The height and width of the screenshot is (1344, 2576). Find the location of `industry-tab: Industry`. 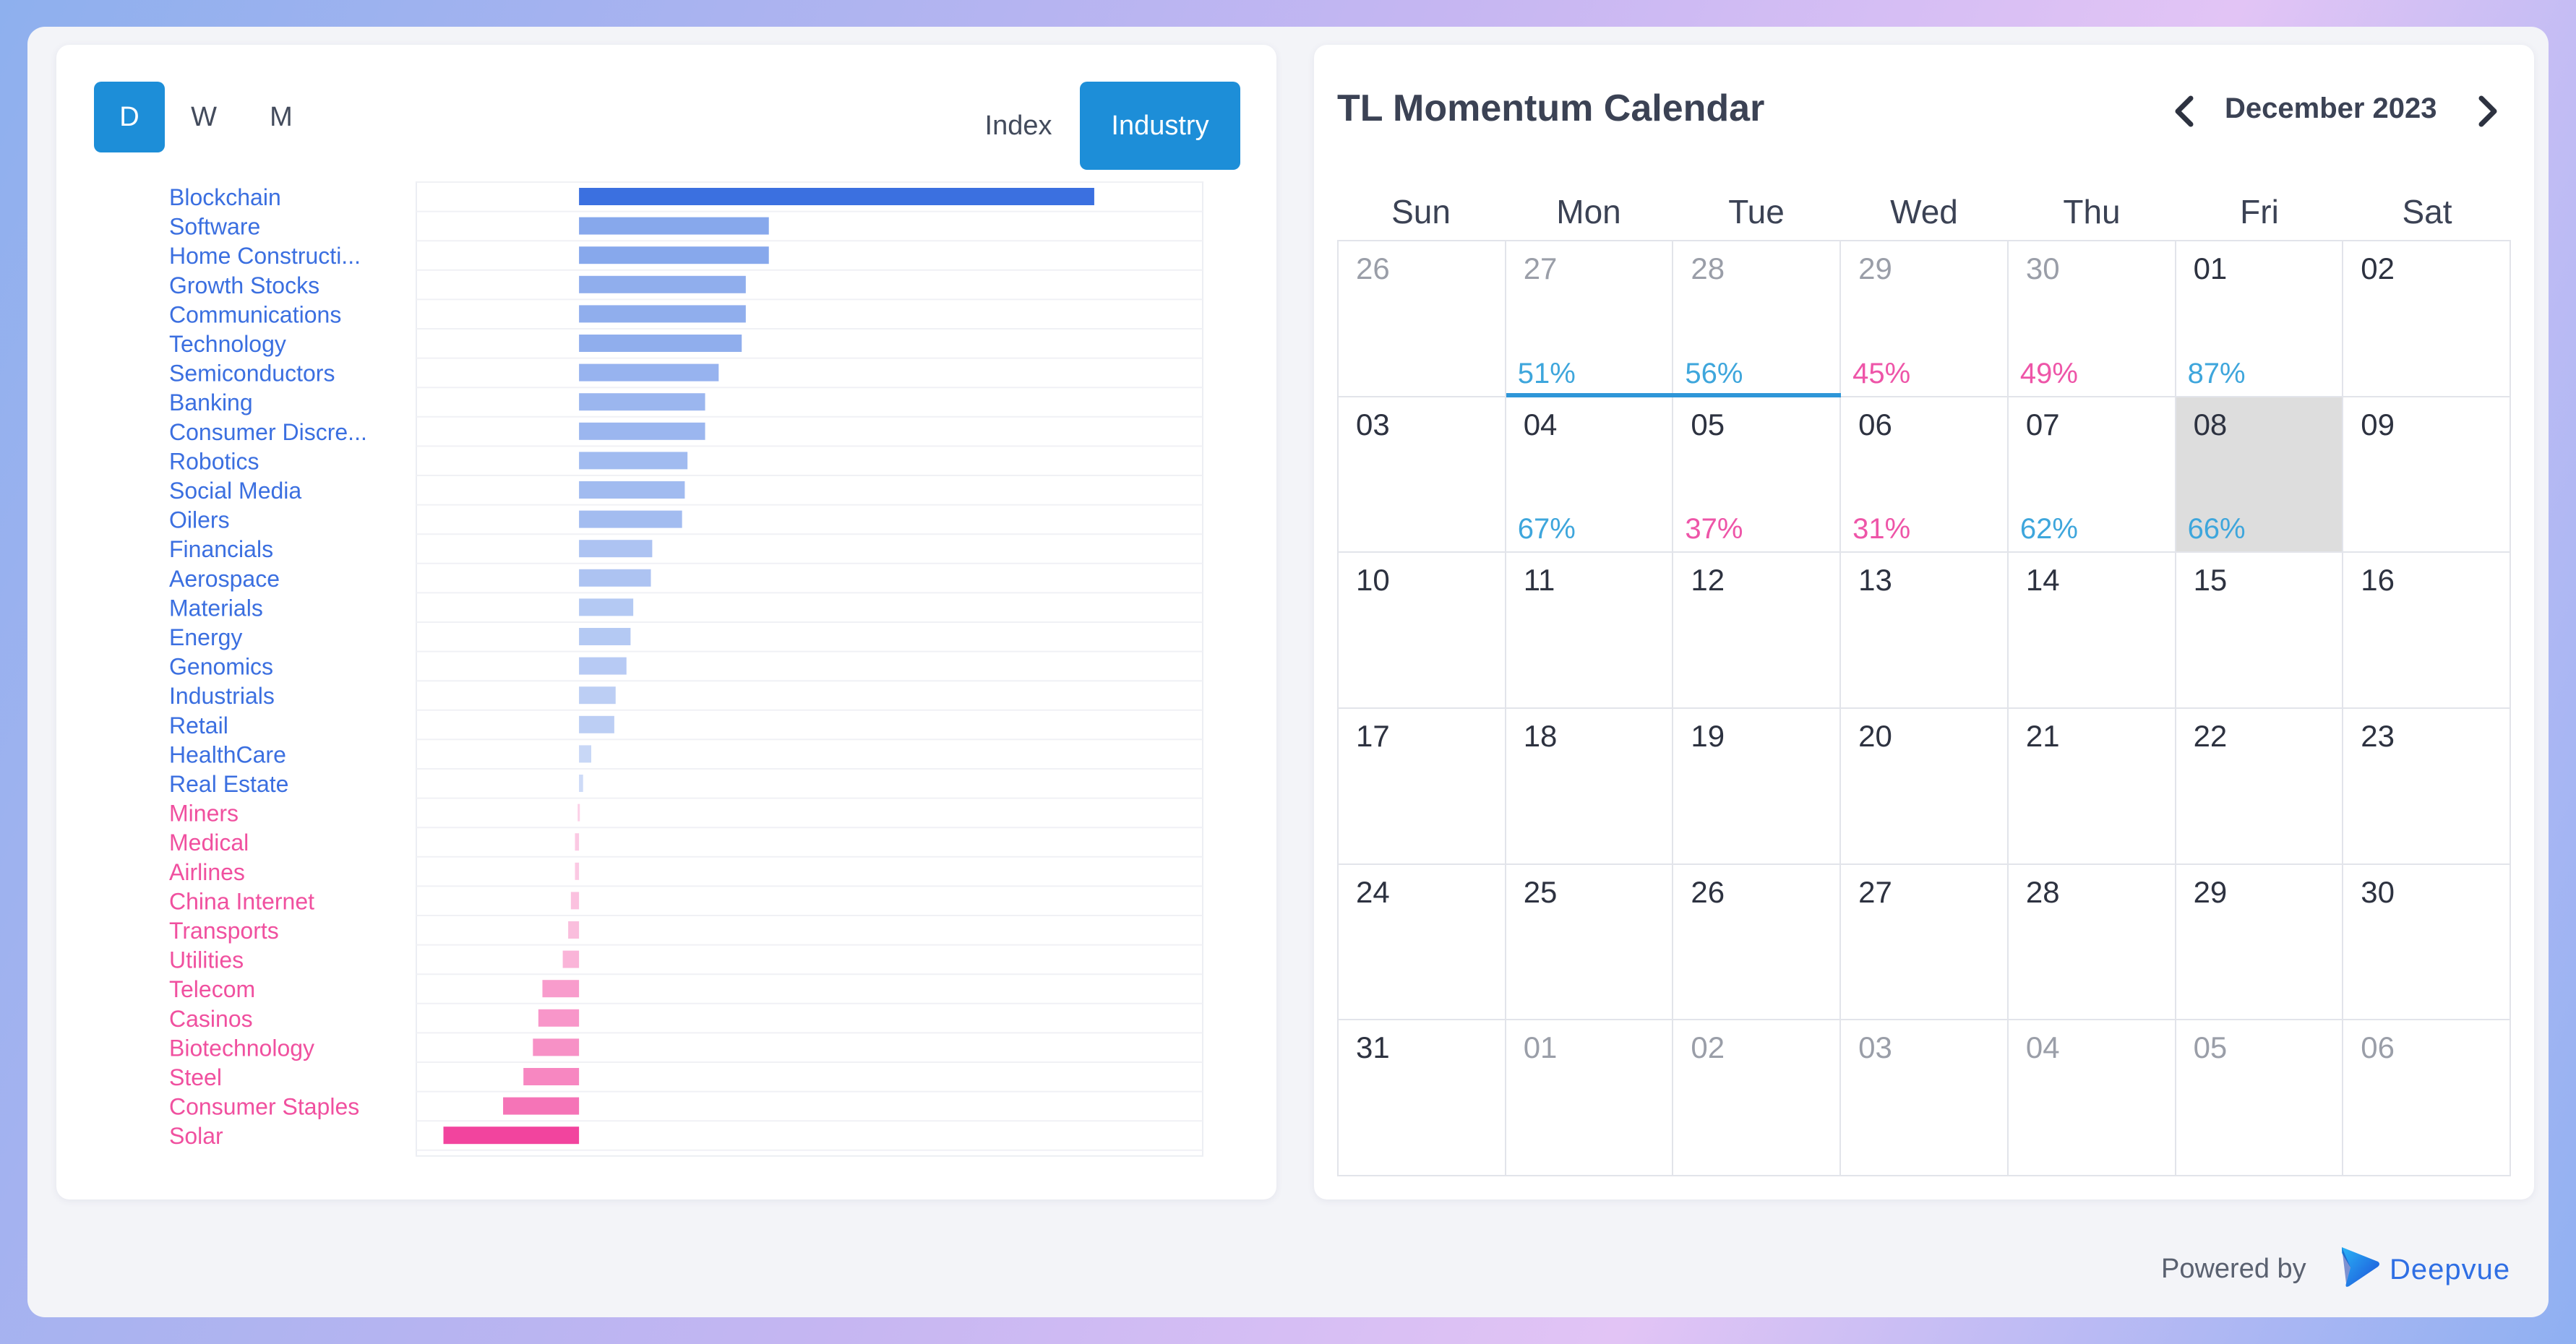

industry-tab: Industry is located at coordinates (1160, 126).